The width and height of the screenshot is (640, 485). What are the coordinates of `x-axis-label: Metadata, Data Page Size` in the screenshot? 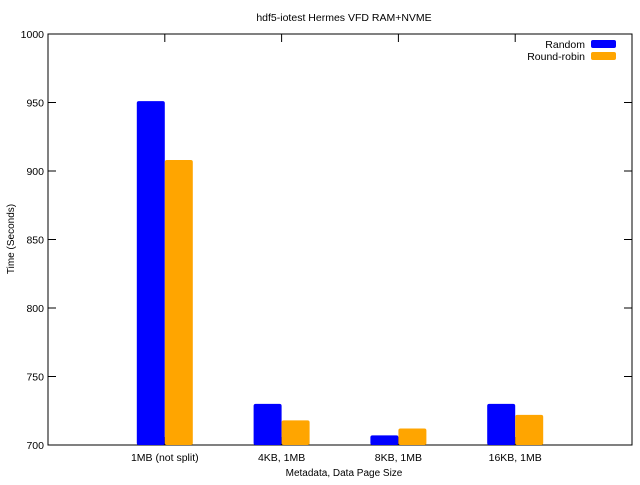 It's located at (344, 473).